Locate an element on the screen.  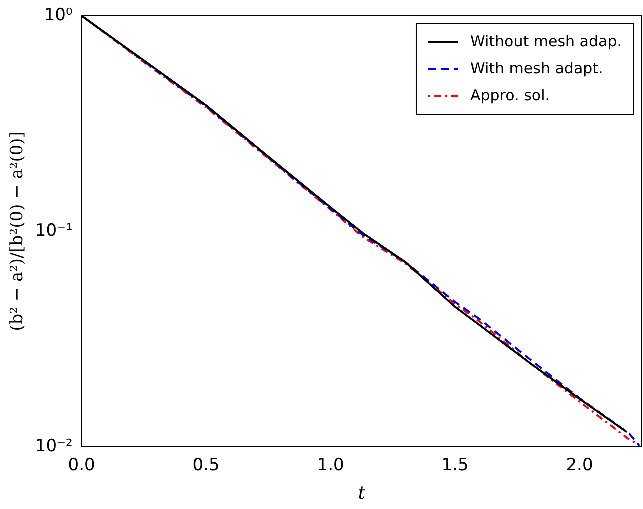
x-tick-label: 1.5 is located at coordinates (455, 466).